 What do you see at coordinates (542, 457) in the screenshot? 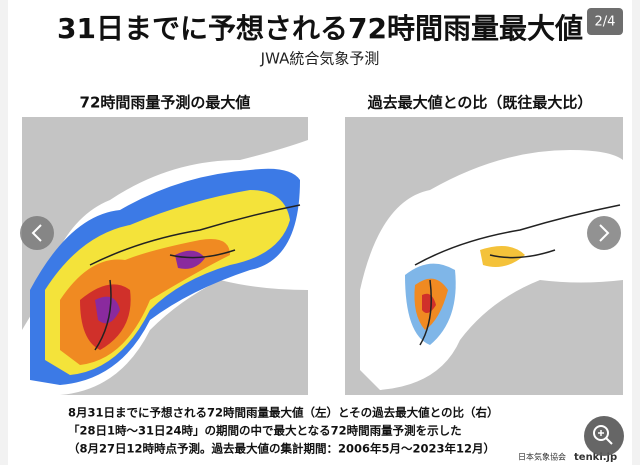
I see `org-logo: 日本気象協会` at bounding box center [542, 457].